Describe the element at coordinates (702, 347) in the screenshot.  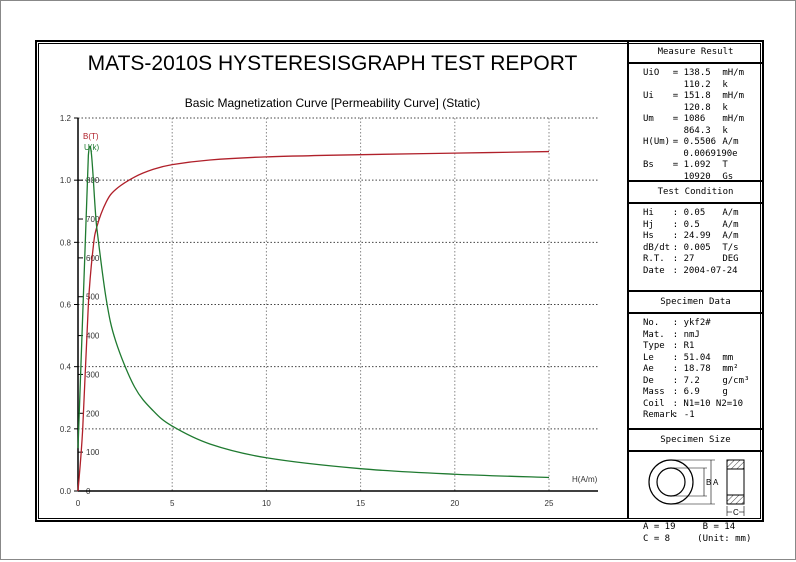
I see `specimen-row: Type : R1` at that location.